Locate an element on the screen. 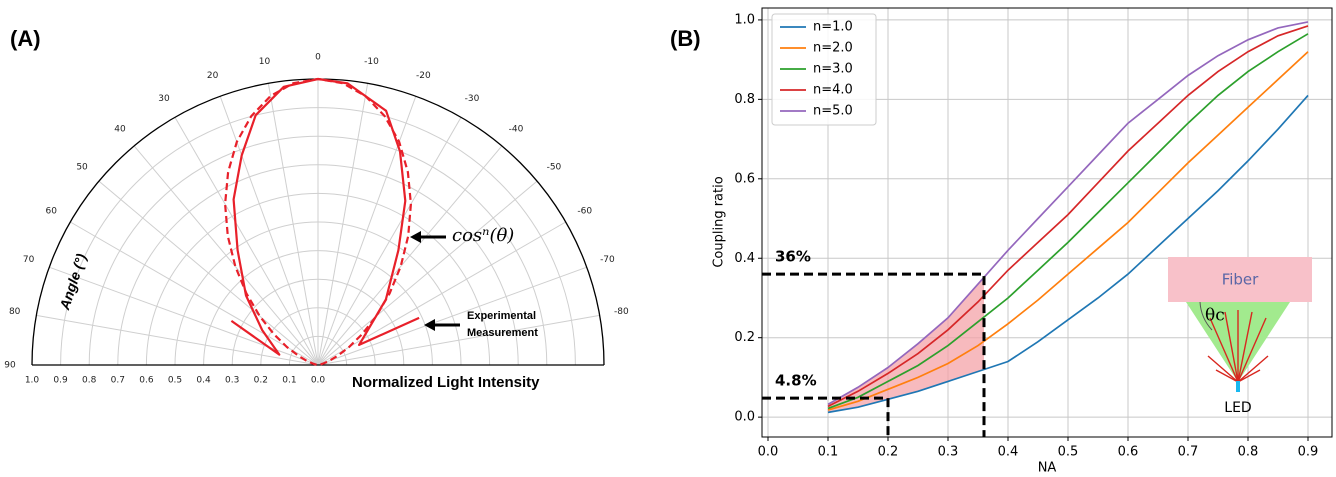 The width and height of the screenshot is (1336, 477). shaded-region is located at coordinates (906, 345).